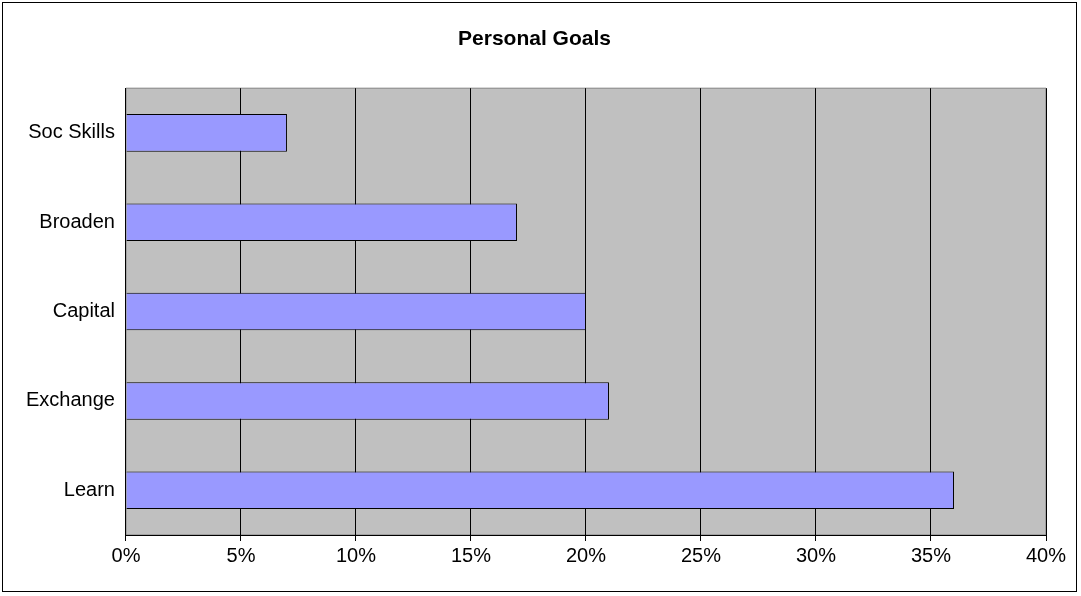 The width and height of the screenshot is (1081, 596). What do you see at coordinates (83, 310) in the screenshot?
I see `y-tick-label: Capital` at bounding box center [83, 310].